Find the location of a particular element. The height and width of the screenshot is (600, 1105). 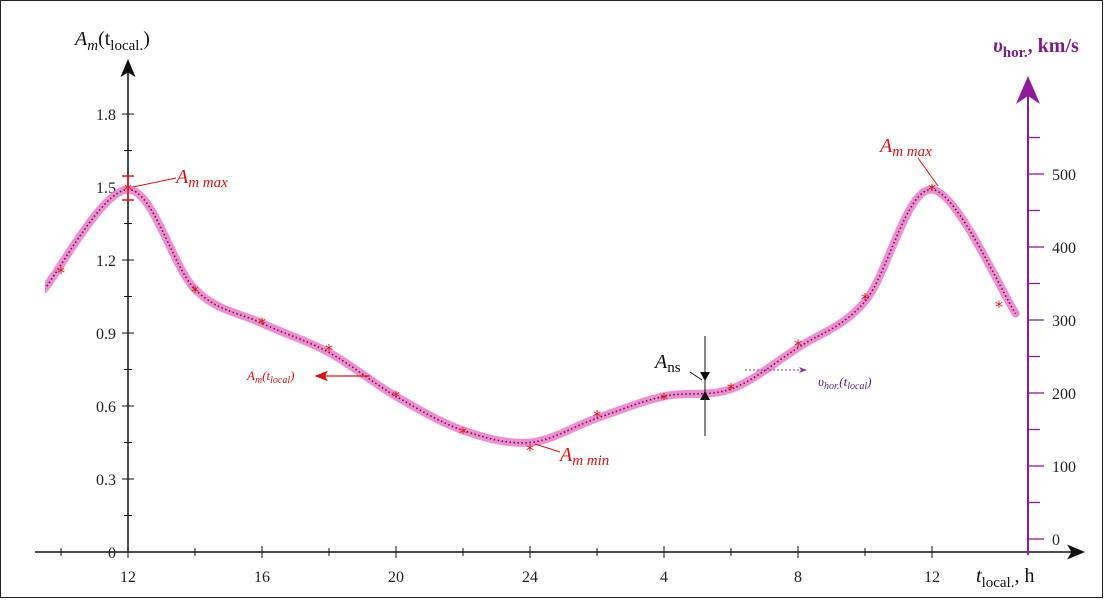

svg-text: Am(tlocal) is located at coordinates (270, 377).